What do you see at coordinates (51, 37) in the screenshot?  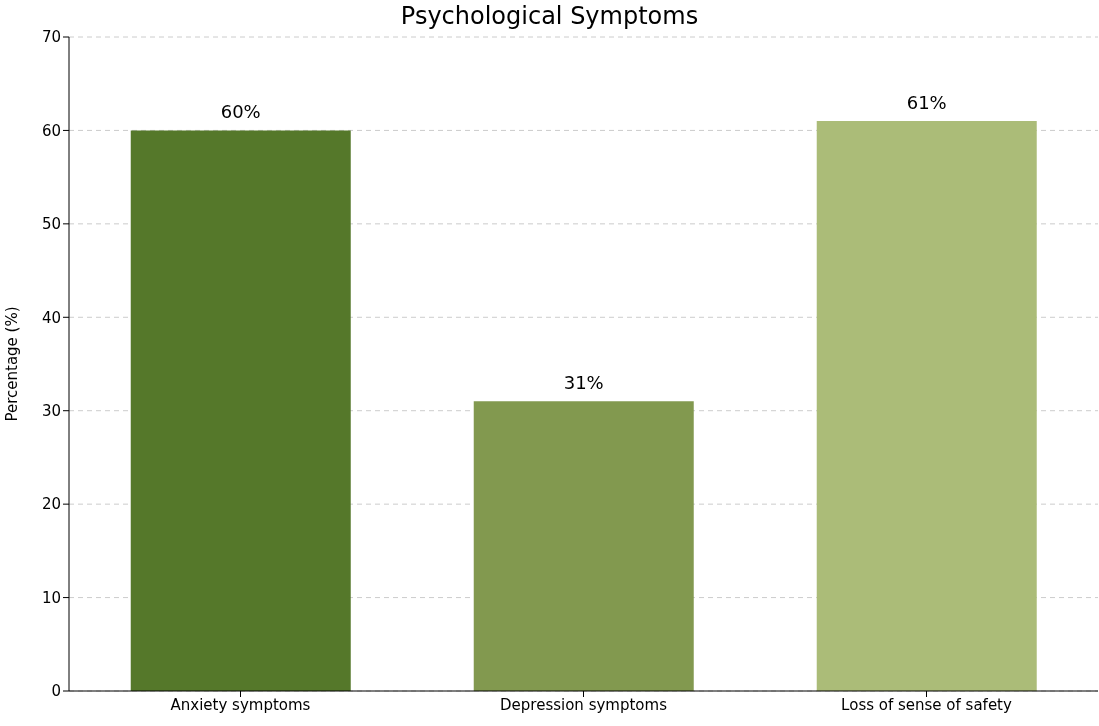 I see `y-tick-label: 70` at bounding box center [51, 37].